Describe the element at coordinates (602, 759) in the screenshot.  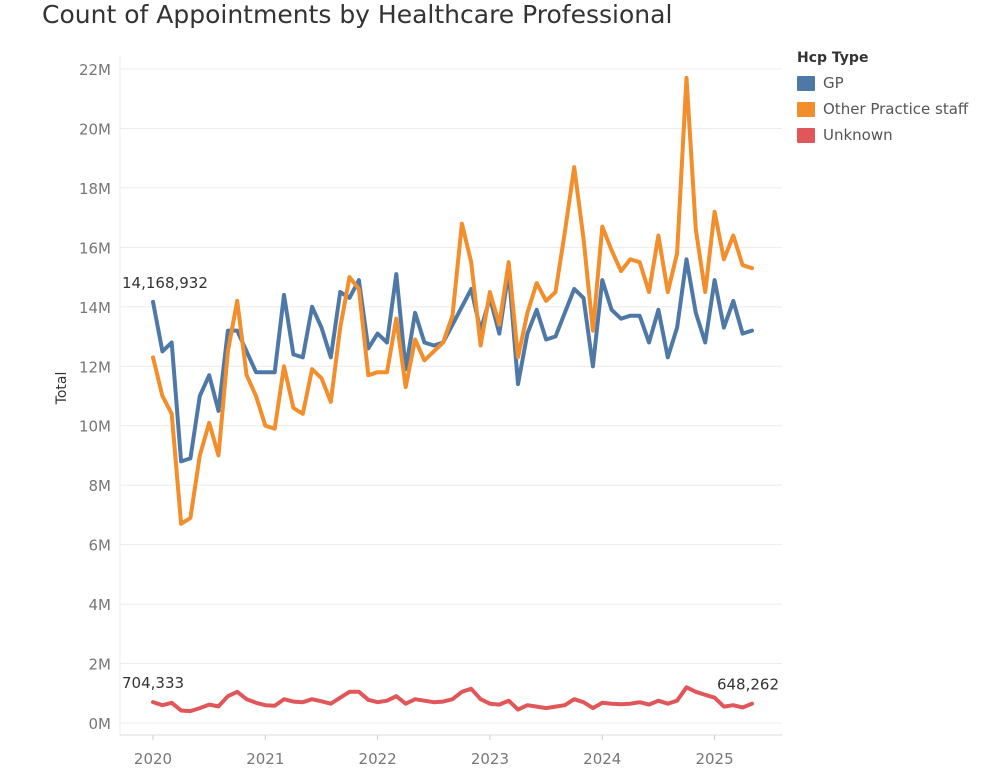
I see `x-tick-label: 2024` at that location.